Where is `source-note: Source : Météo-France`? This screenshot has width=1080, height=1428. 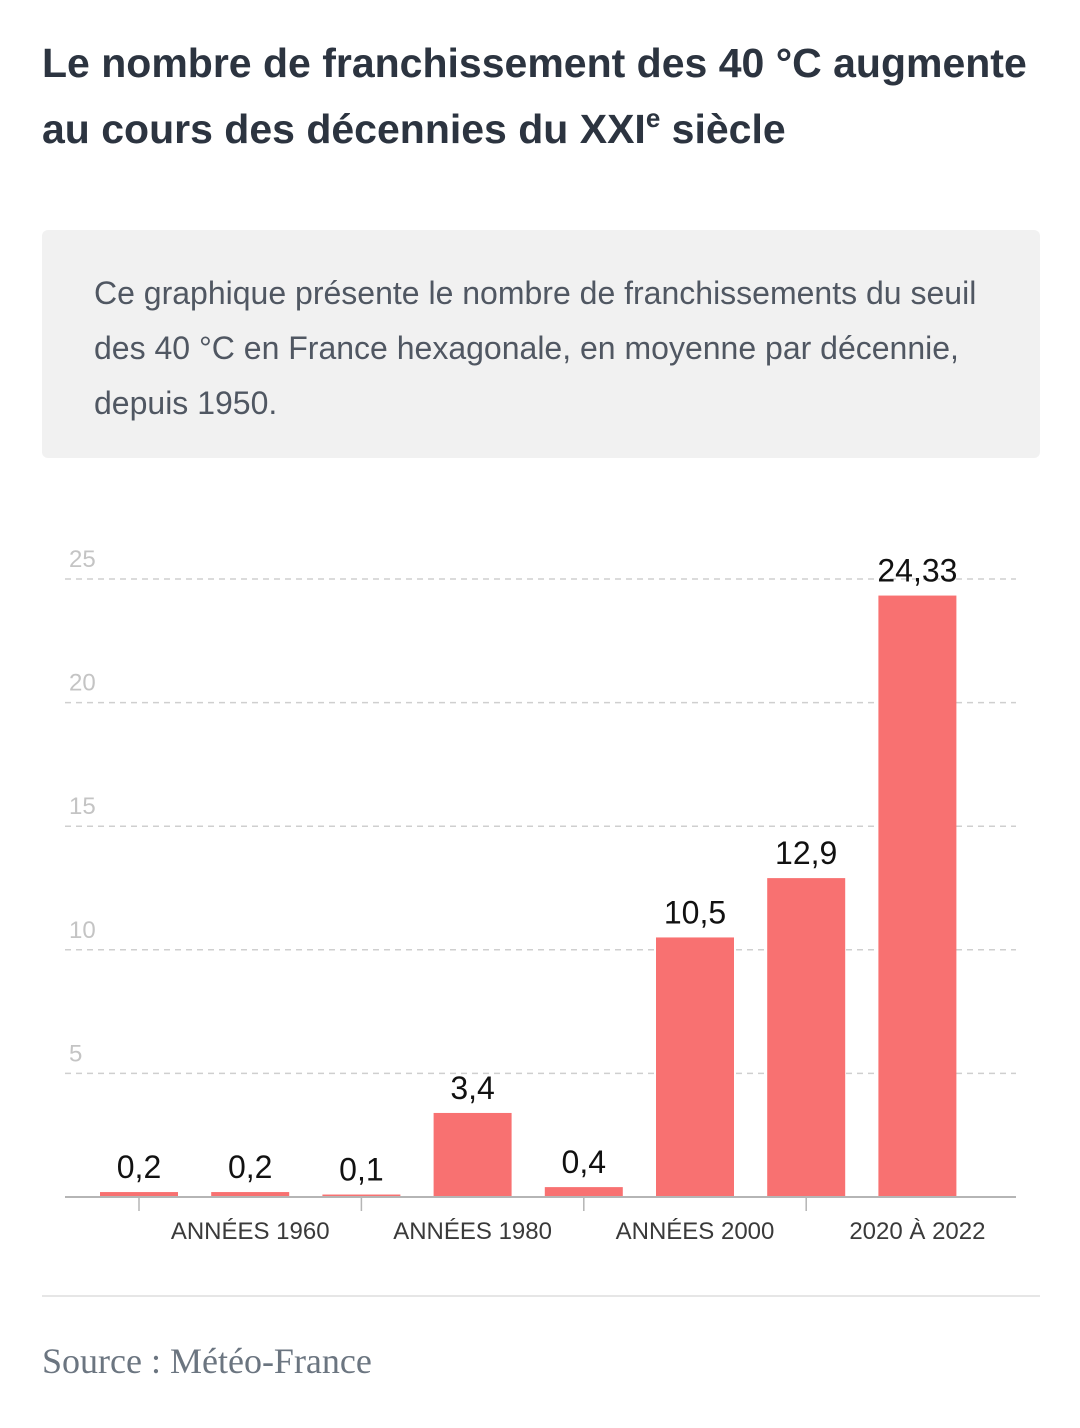
source-note: Source : Météo-France is located at coordinates (207, 1361).